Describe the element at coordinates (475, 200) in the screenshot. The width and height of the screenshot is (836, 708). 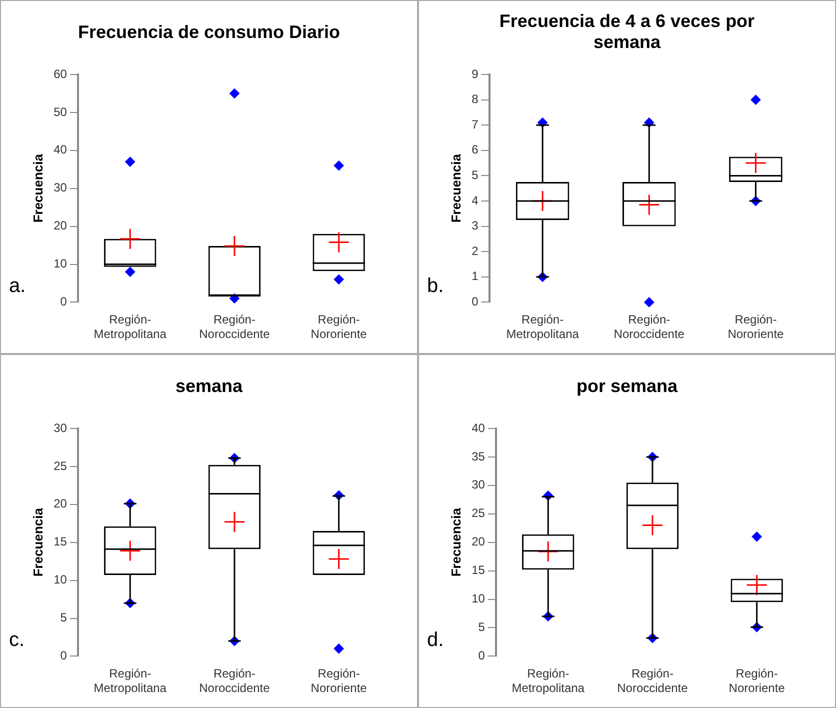
I see `y-tick-label: 4` at that location.